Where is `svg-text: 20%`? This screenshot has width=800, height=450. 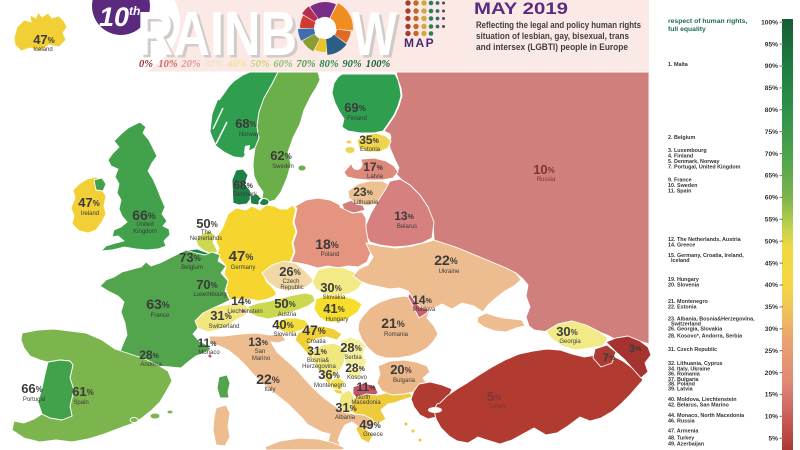 svg-text: 20% is located at coordinates (190, 64).